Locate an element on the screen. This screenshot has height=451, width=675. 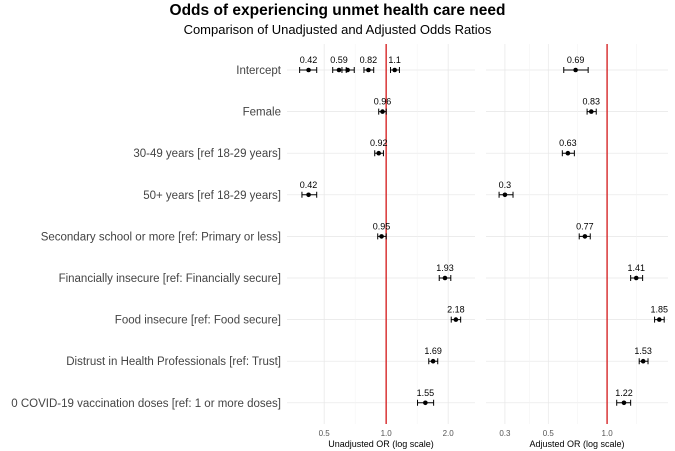
data-label: 1.41 is located at coordinates (636, 268).